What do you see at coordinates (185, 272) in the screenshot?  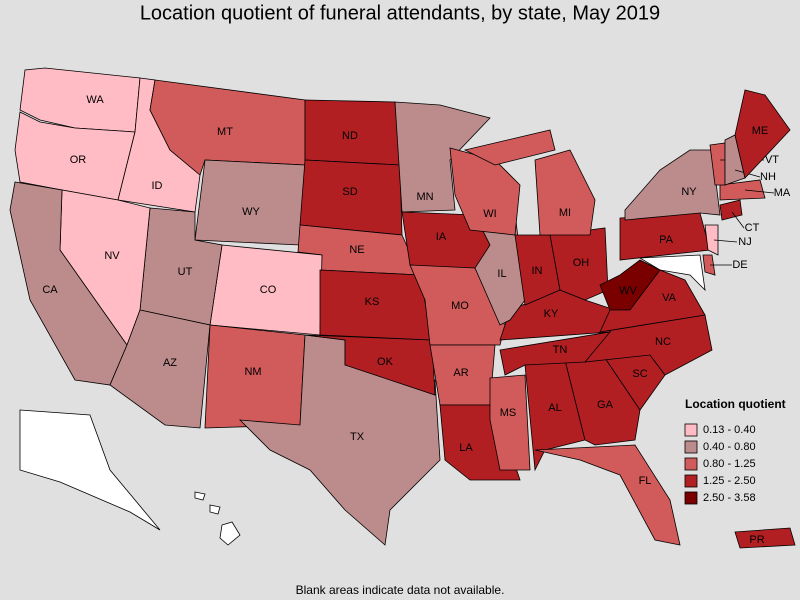 I see `state-label: UT` at bounding box center [185, 272].